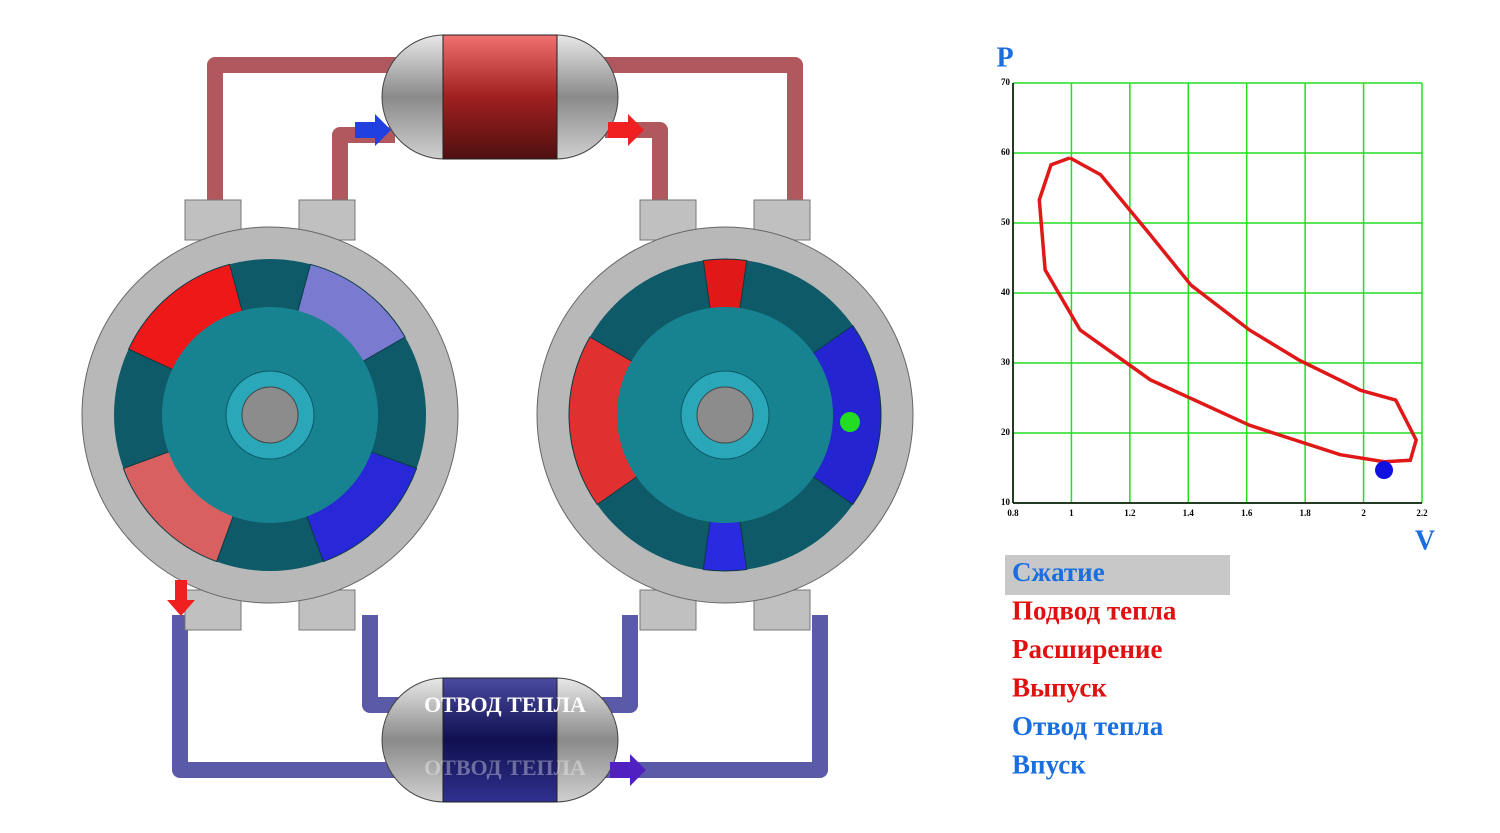 The width and height of the screenshot is (1500, 833). I want to click on cooler: ОТВОД ТЕПЛА ОТВОД ТЕПЛА, so click(500, 740).